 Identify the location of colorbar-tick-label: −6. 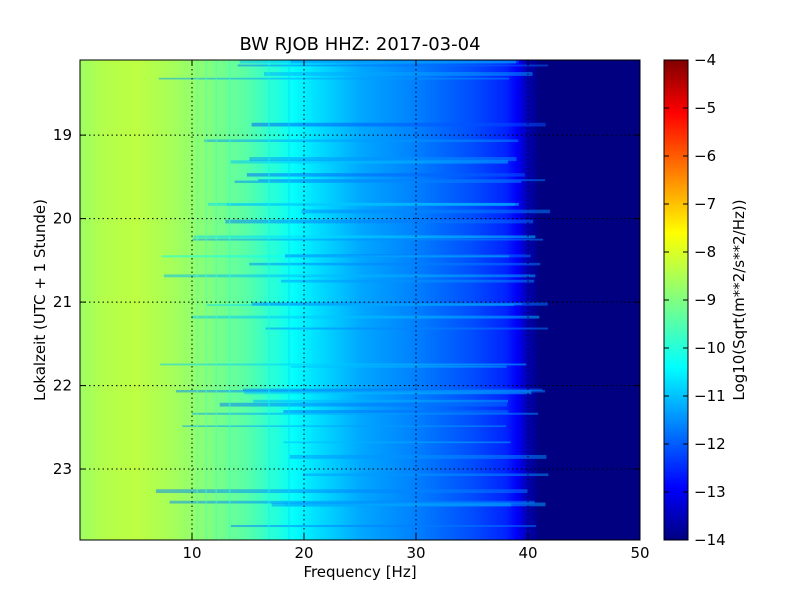
(705, 156).